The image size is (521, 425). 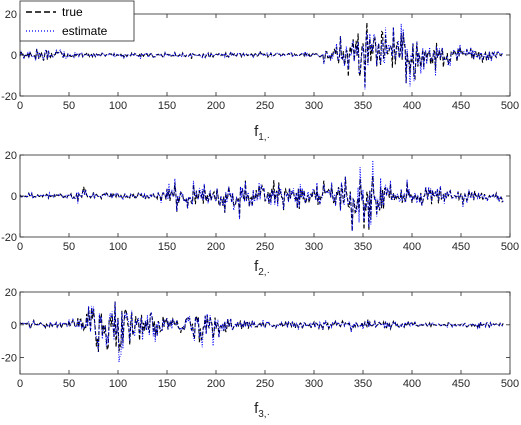 I want to click on legend-label-true: true, so click(x=72, y=12).